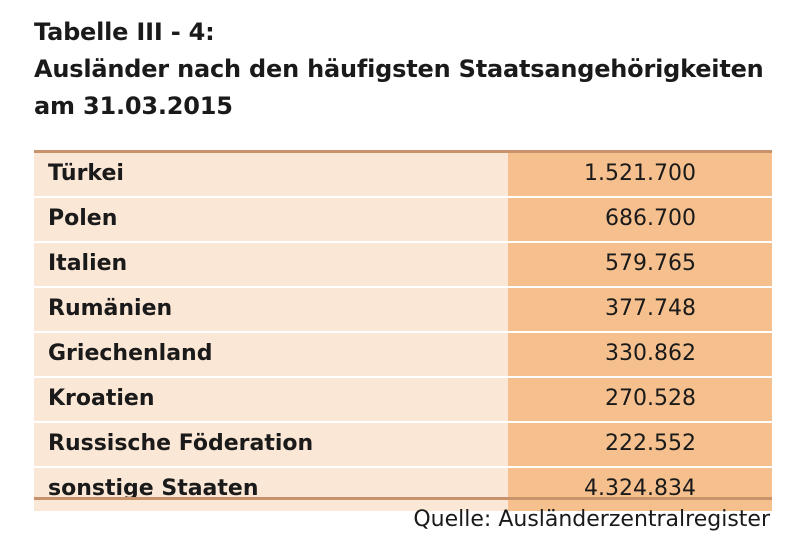 This screenshot has height=552, width=800. I want to click on table-row: sonstige Staaten 4.324.834, so click(403, 488).